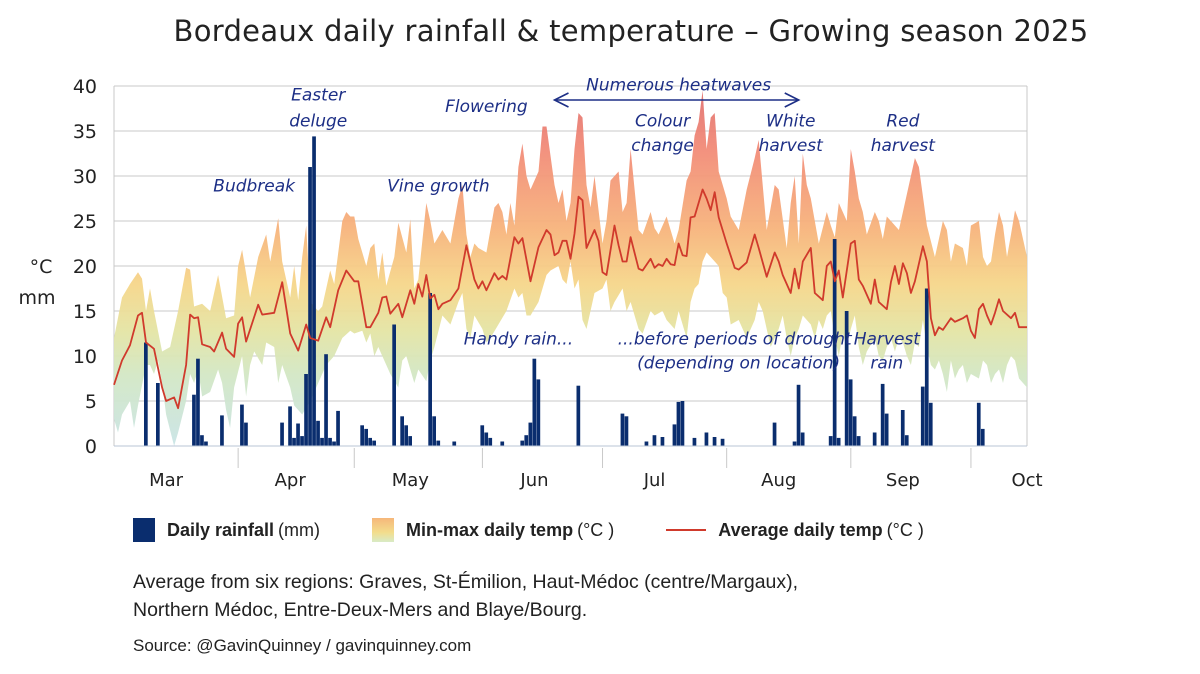 This screenshot has height=674, width=1200. I want to click on y-tick-label: 10, so click(85, 357).